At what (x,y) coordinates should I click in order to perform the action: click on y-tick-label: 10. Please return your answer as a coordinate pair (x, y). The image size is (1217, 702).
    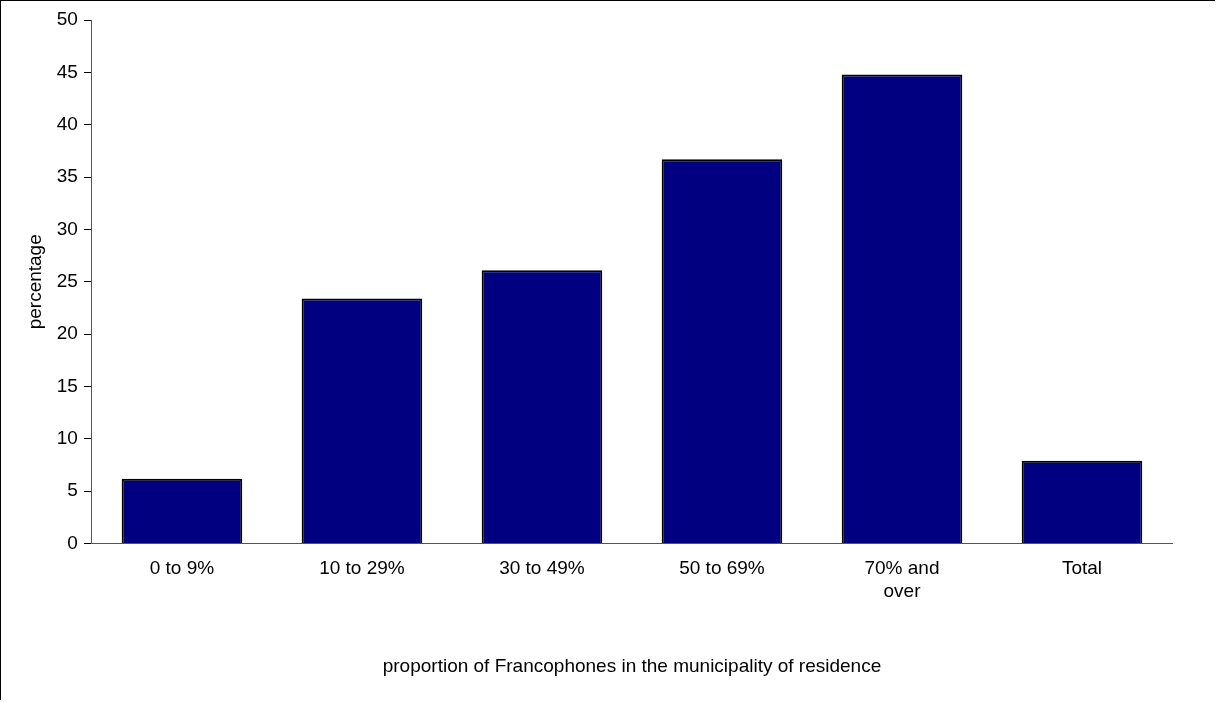
    Looking at the image, I should click on (67, 438).